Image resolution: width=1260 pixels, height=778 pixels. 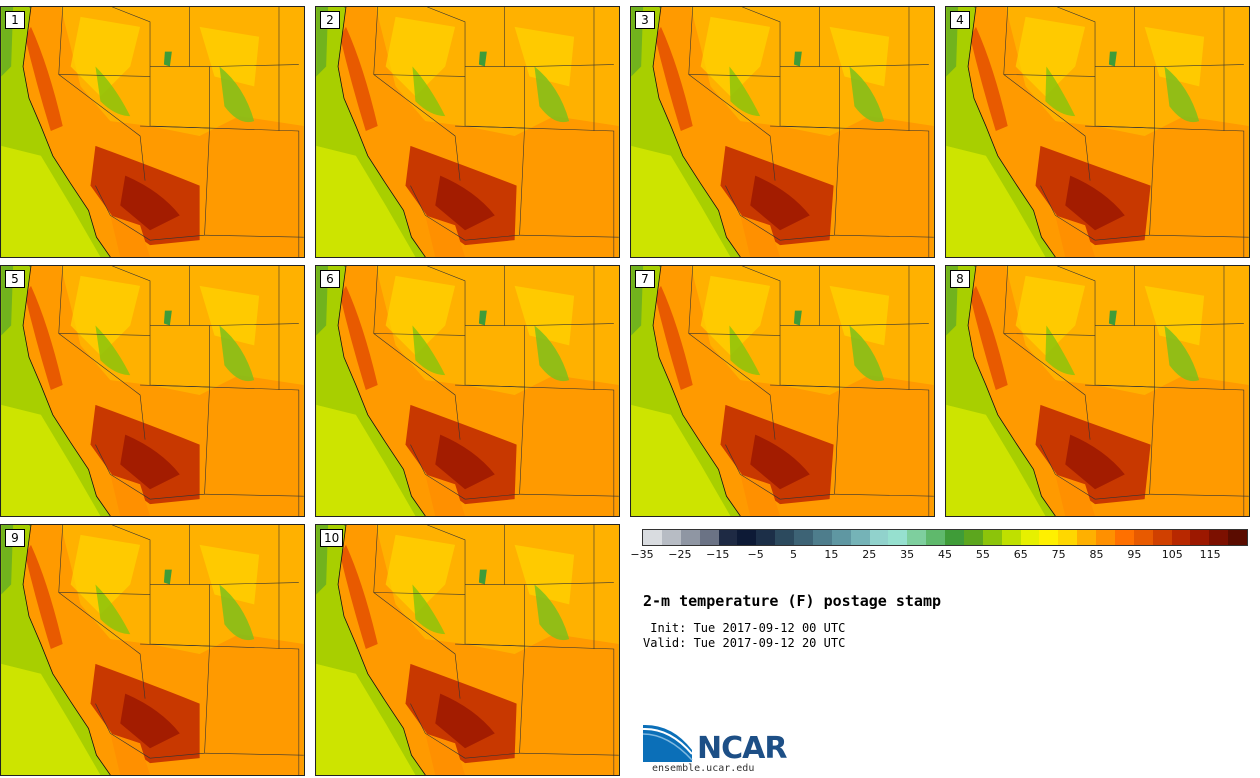 What do you see at coordinates (1210, 554) in the screenshot?
I see `colorbar-tick-label: 115` at bounding box center [1210, 554].